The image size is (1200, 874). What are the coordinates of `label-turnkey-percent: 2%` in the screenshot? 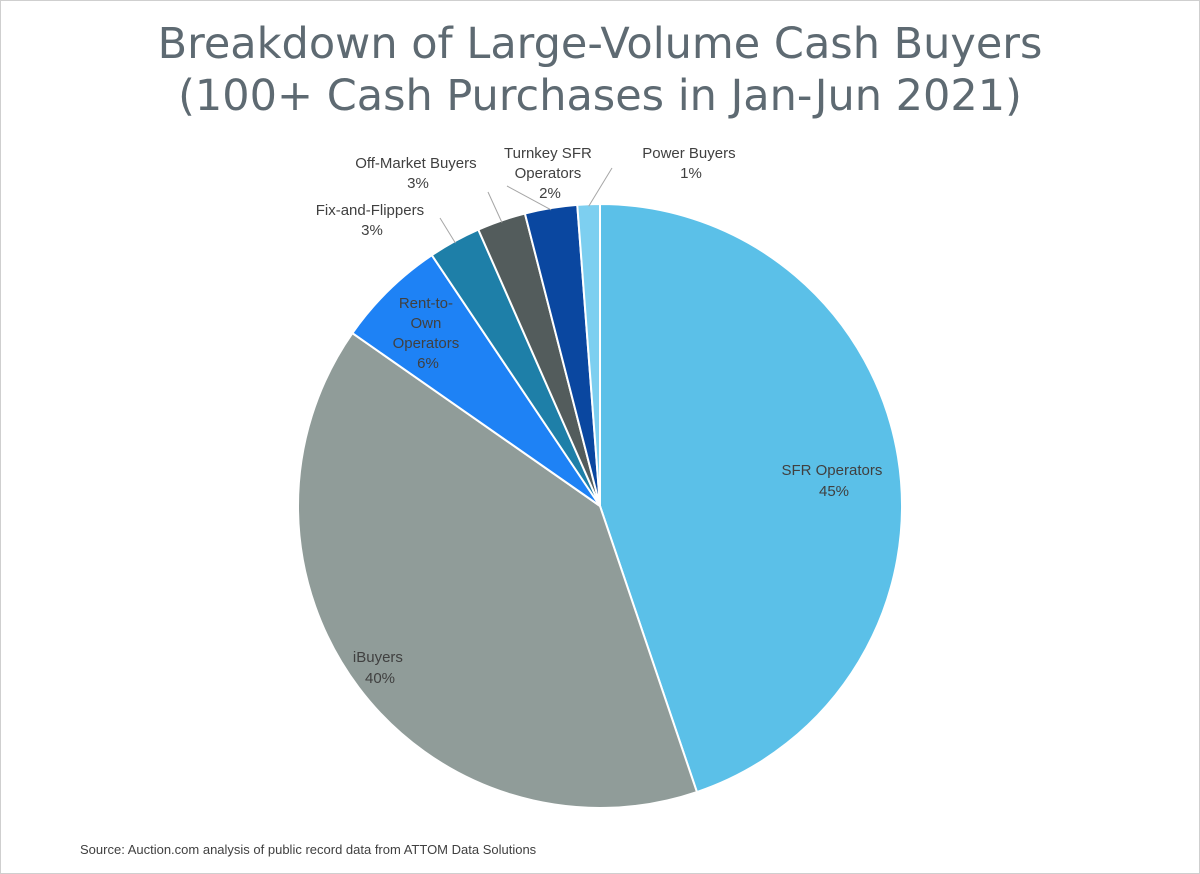 It's located at (550, 193).